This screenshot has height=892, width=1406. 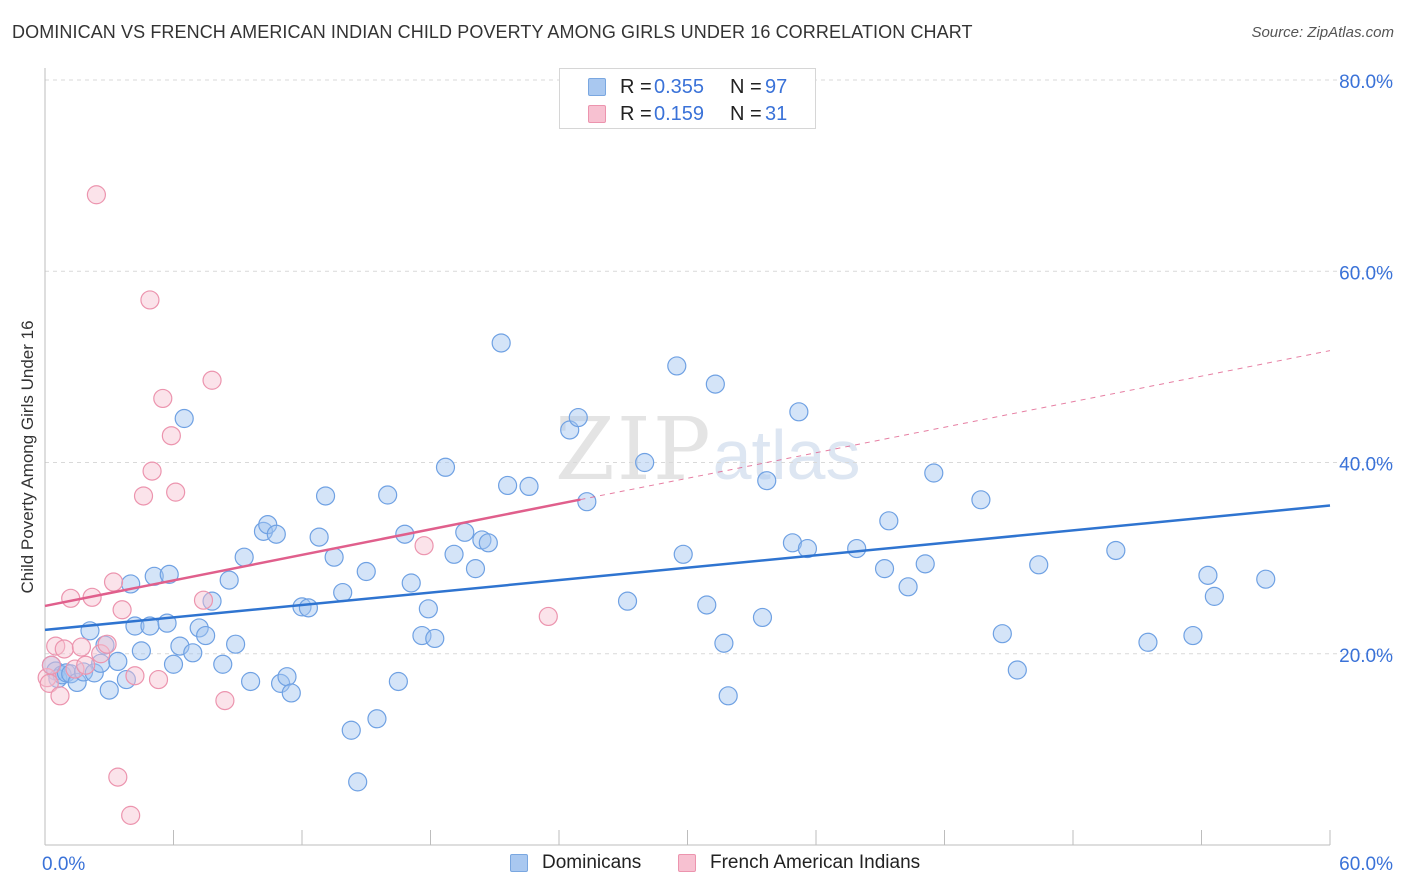 I want to click on stats-legend-row-dominicans: R = 0.355 N = 97, so click(x=687, y=87).